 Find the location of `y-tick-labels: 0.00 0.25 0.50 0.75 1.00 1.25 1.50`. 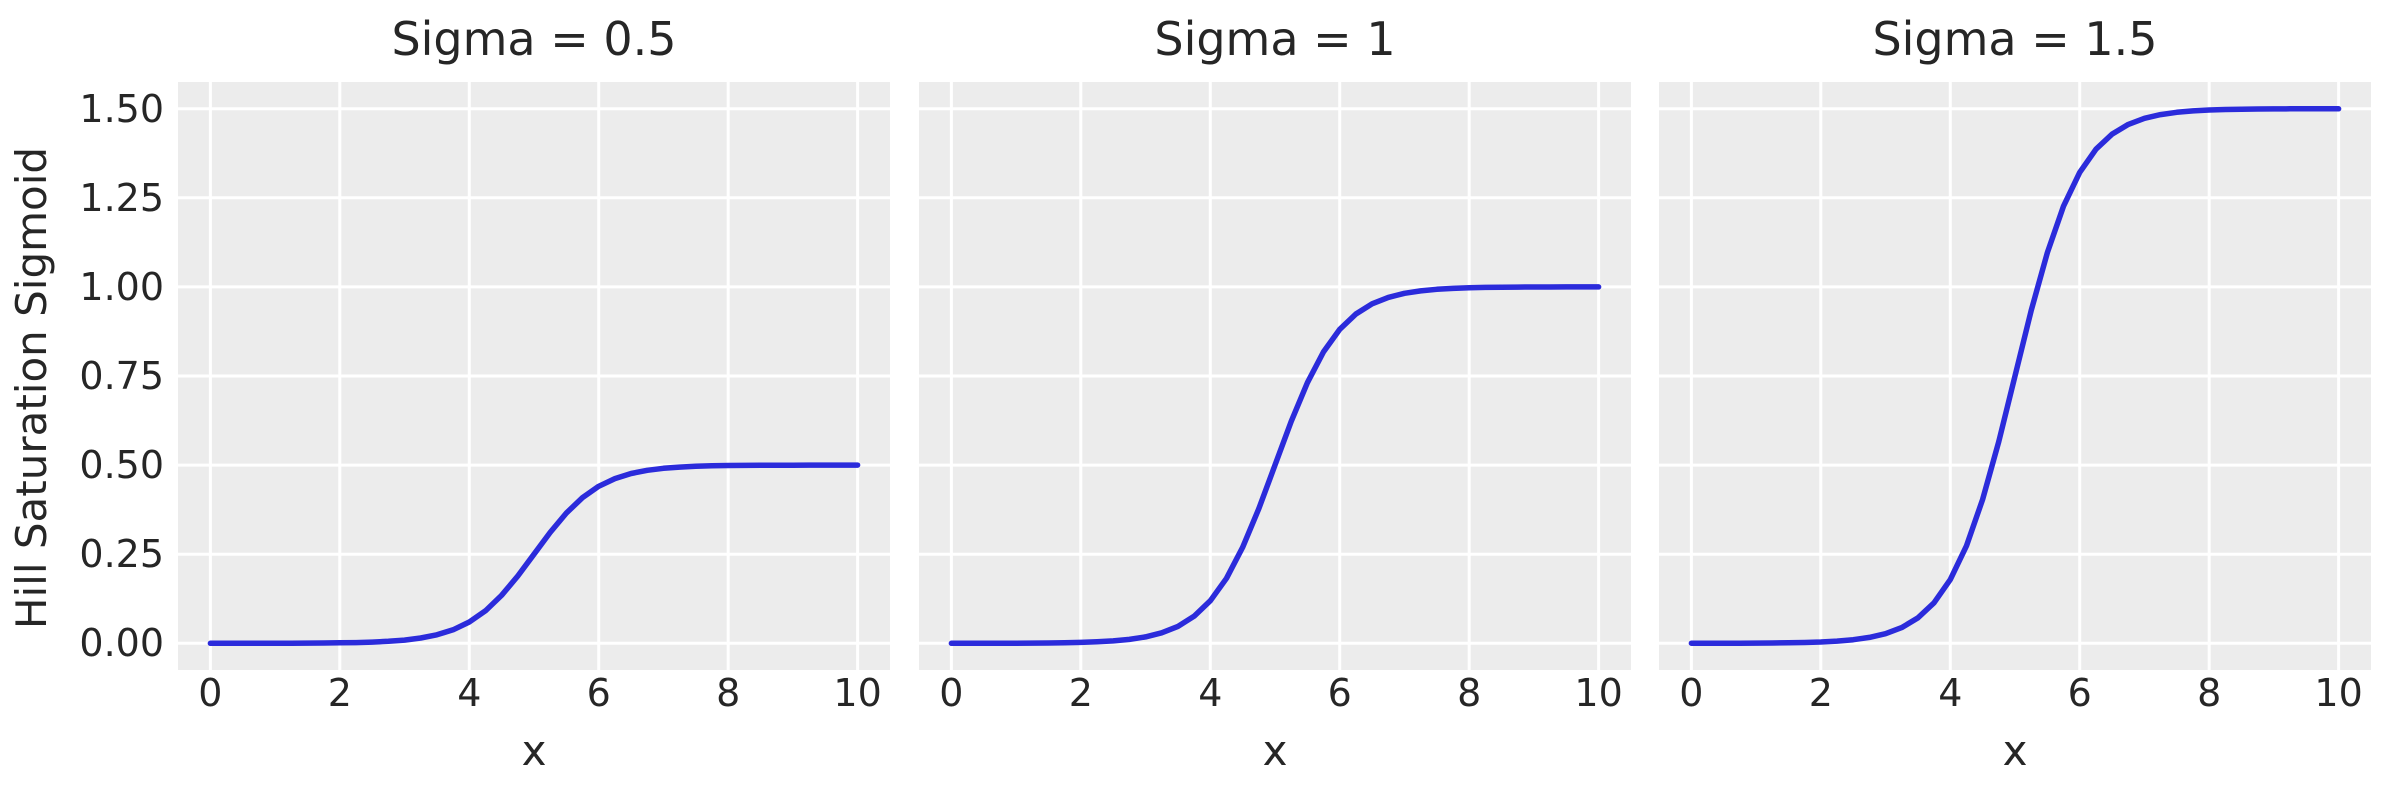

y-tick-labels: 0.00 0.25 0.50 0.75 1.00 1.25 1.50 is located at coordinates (82, 376).